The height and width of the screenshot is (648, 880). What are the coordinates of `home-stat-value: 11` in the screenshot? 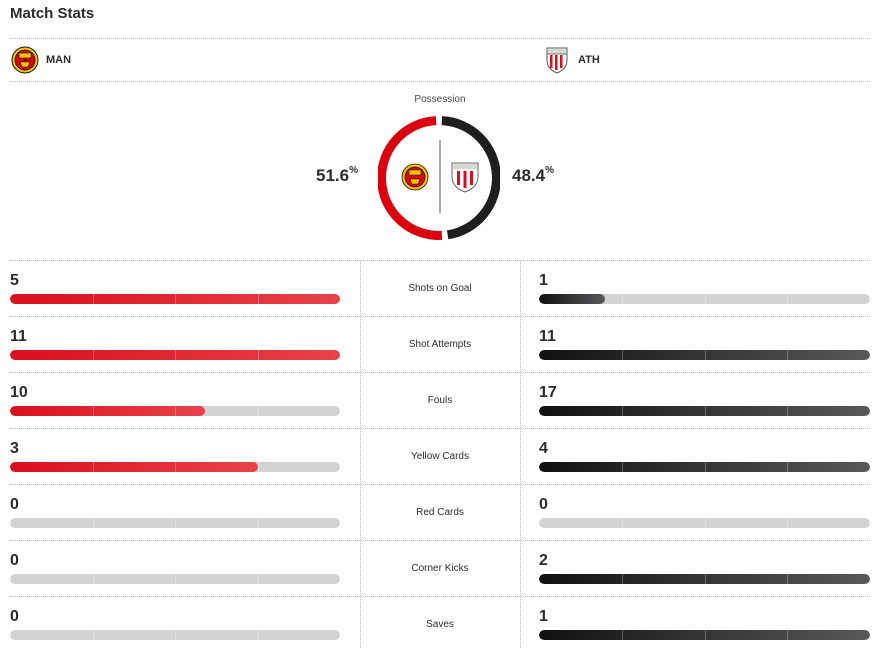 It's located at (18, 336).